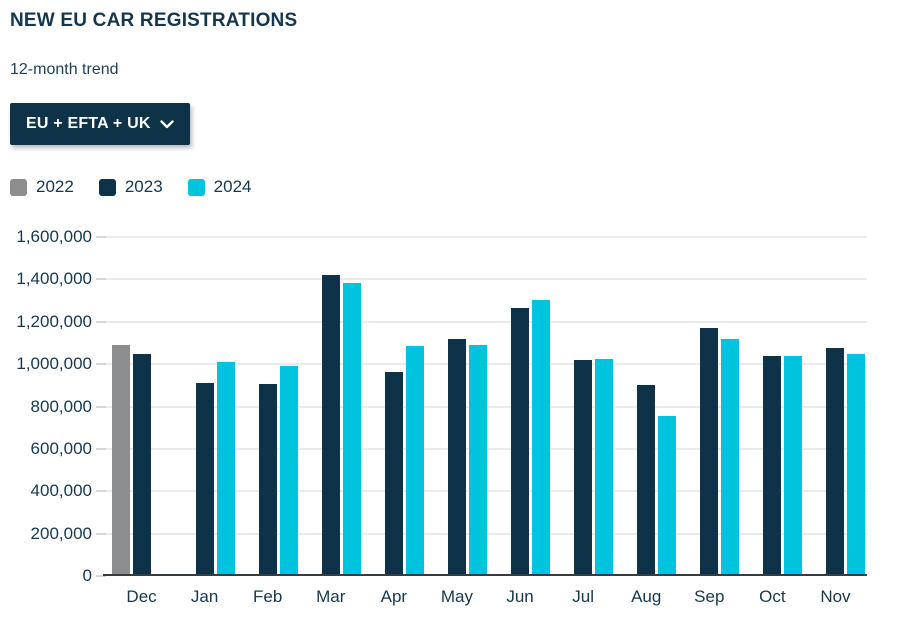  What do you see at coordinates (61, 448) in the screenshot?
I see `y-axis-label: 600,000` at bounding box center [61, 448].